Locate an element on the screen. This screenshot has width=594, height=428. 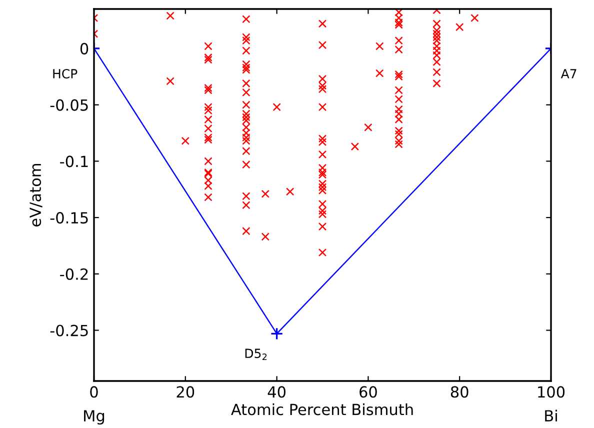
annotation: A7 is located at coordinates (568, 73).